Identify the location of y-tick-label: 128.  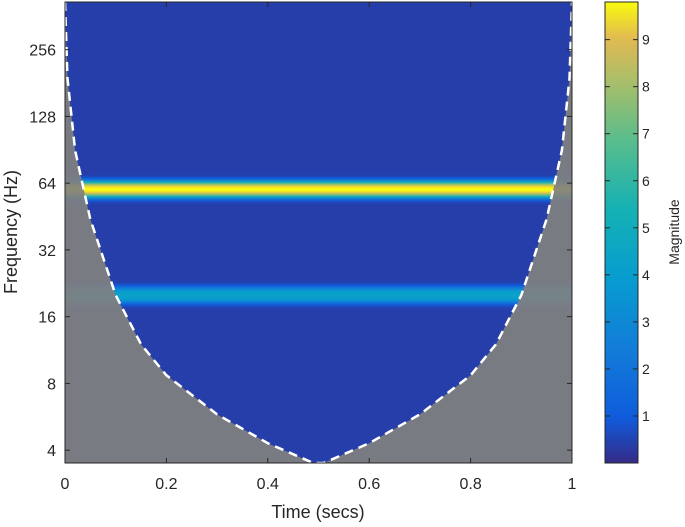
(42, 117).